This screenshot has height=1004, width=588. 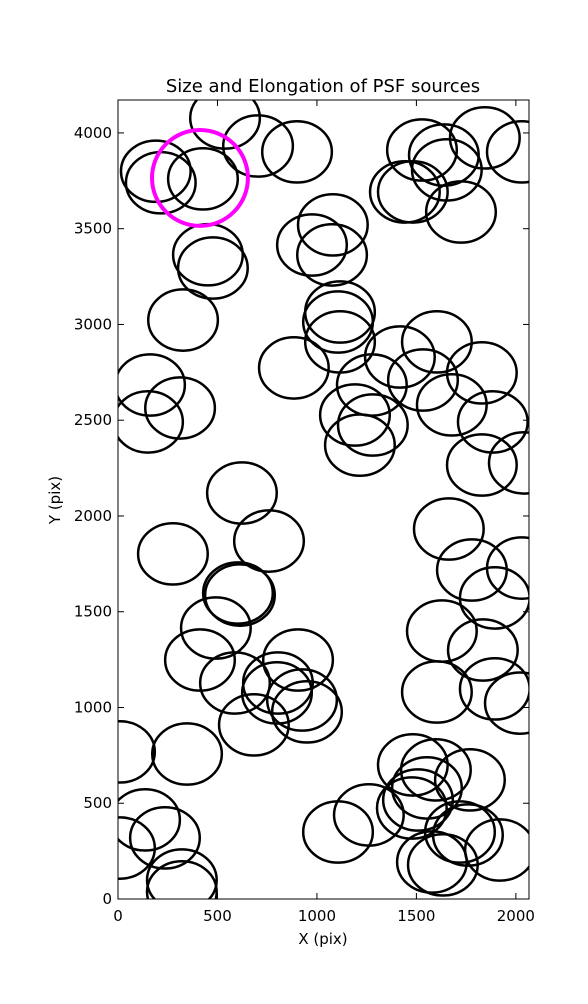 I want to click on y-tick-label: 2500, so click(x=93, y=420).